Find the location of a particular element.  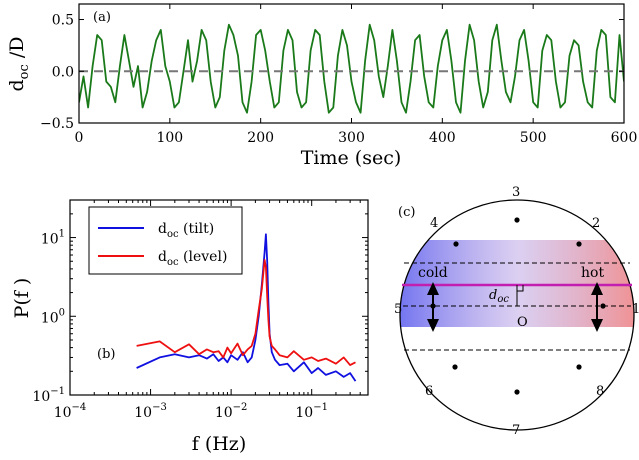

y-tick-label: −0.5 is located at coordinates (57, 124).